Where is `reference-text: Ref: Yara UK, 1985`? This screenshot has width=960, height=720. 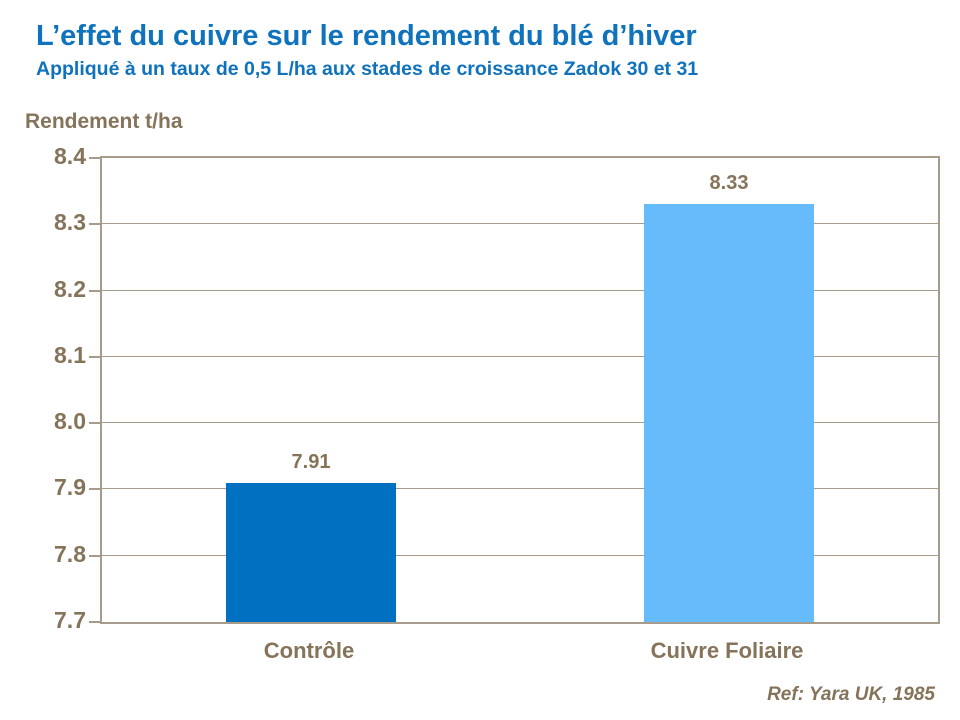 reference-text: Ref: Yara UK, 1985 is located at coordinates (851, 694).